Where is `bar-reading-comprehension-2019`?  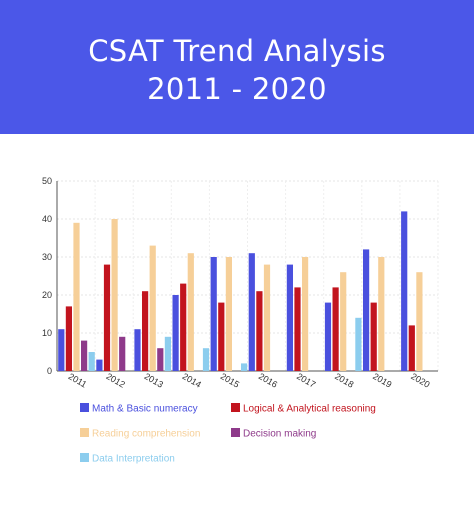
bar-reading-comprehension-2019 is located at coordinates (381, 314).